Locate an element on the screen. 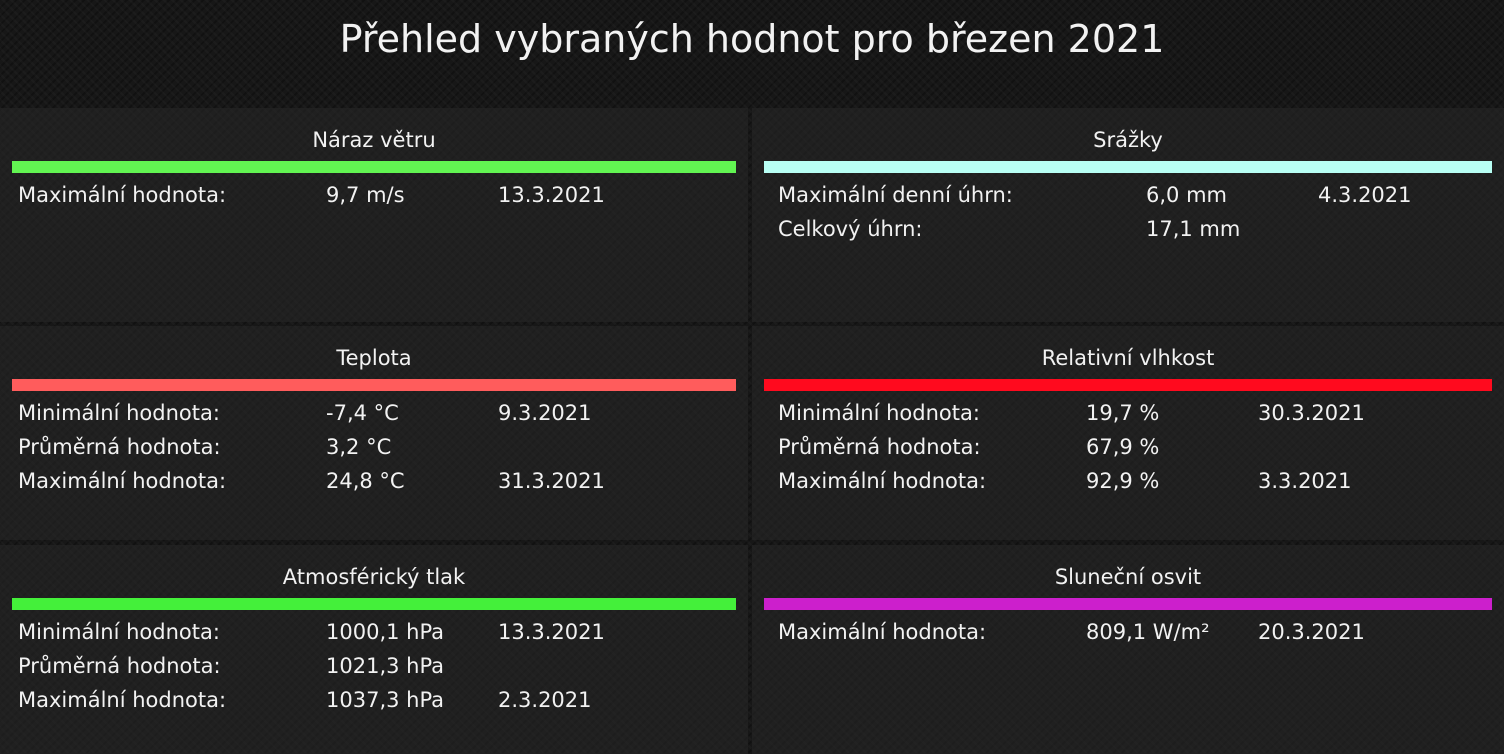 The width and height of the screenshot is (1504, 754). row-date: 3.3.2021 is located at coordinates (1305, 481).